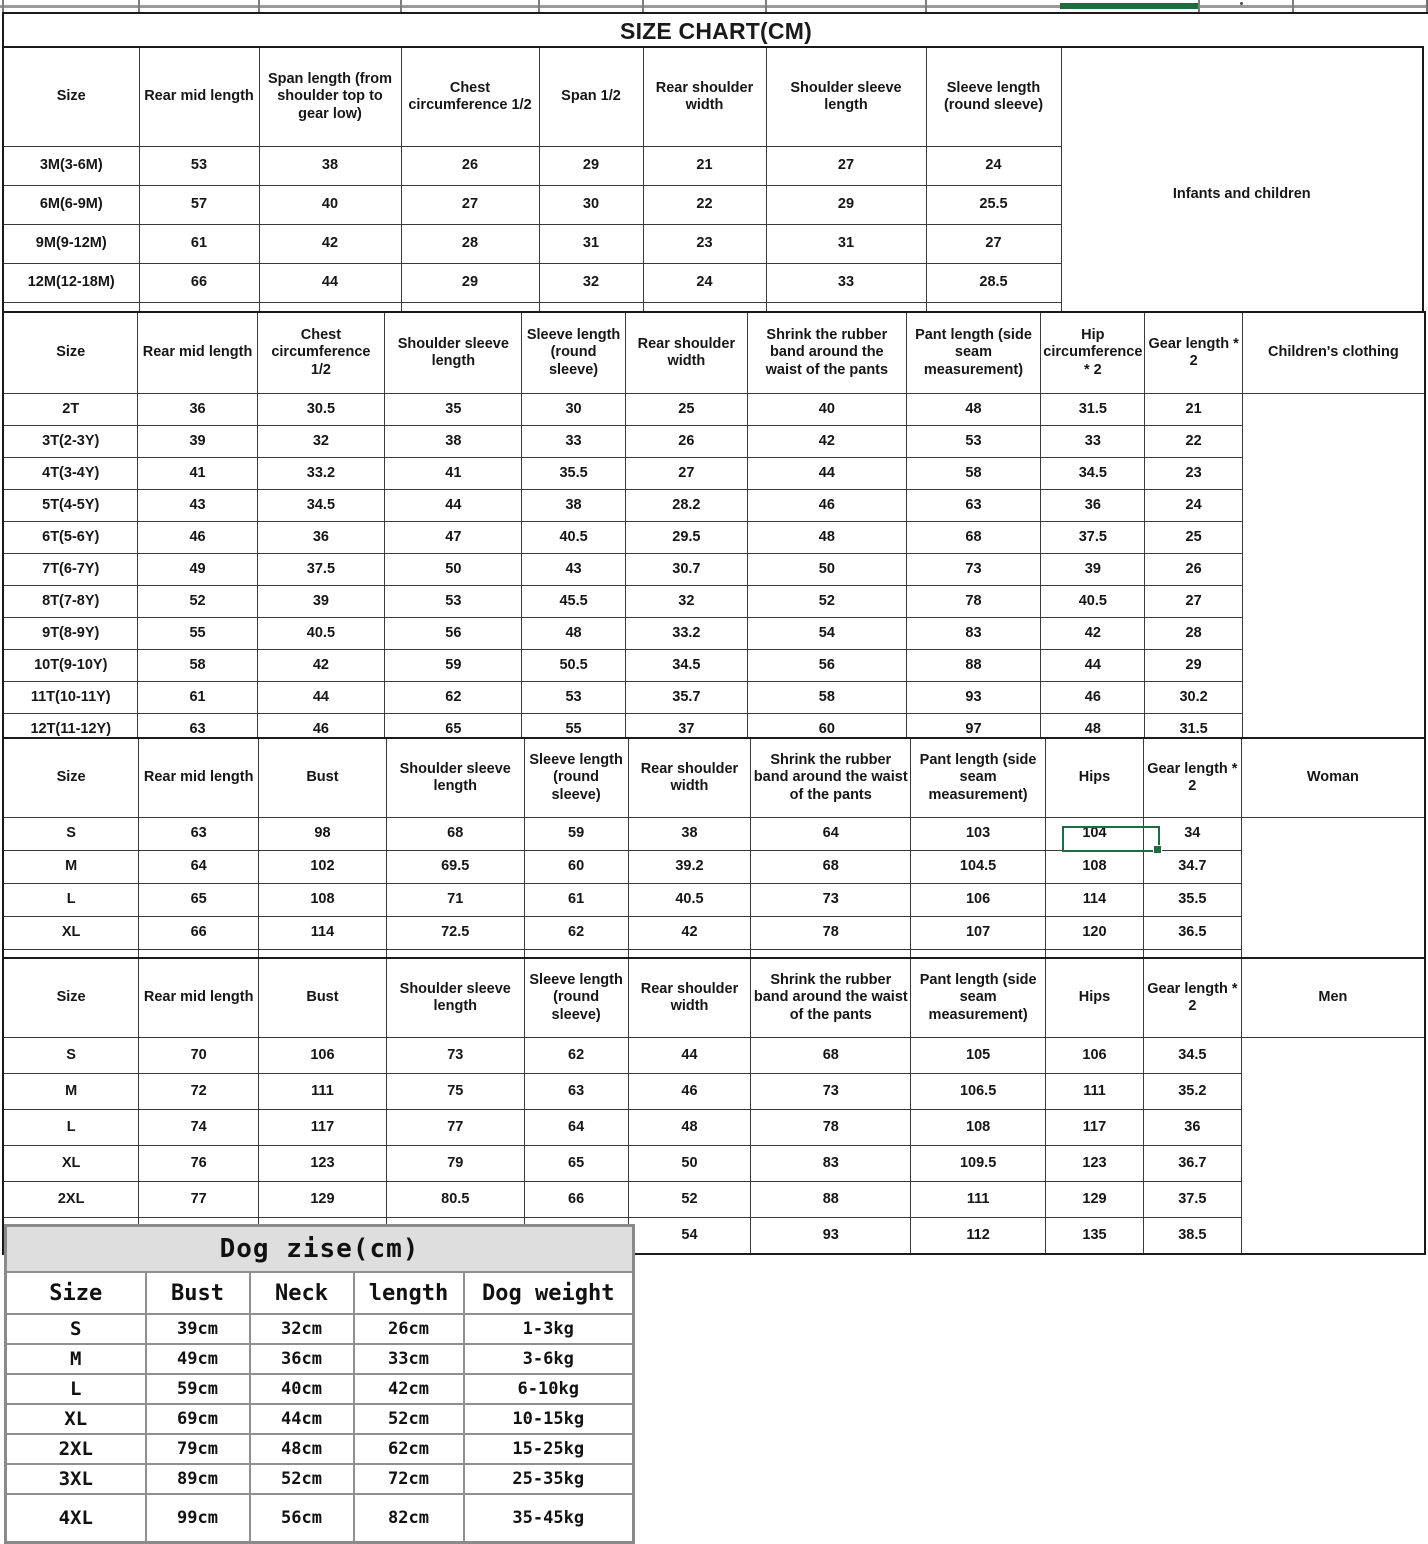  What do you see at coordinates (199, 834) in the screenshot?
I see `cell-value: 63` at bounding box center [199, 834].